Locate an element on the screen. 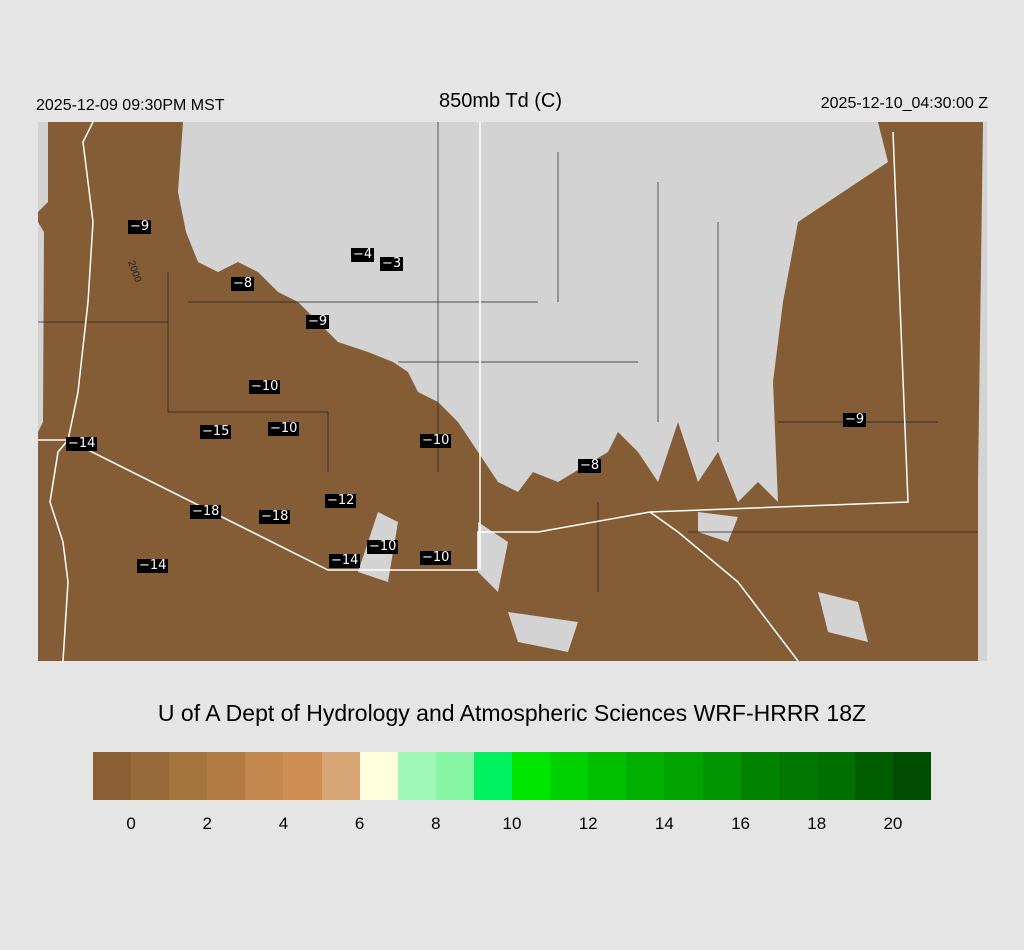 This screenshot has height=950, width=1024. colorbar-tick-label: 2 is located at coordinates (207, 823).